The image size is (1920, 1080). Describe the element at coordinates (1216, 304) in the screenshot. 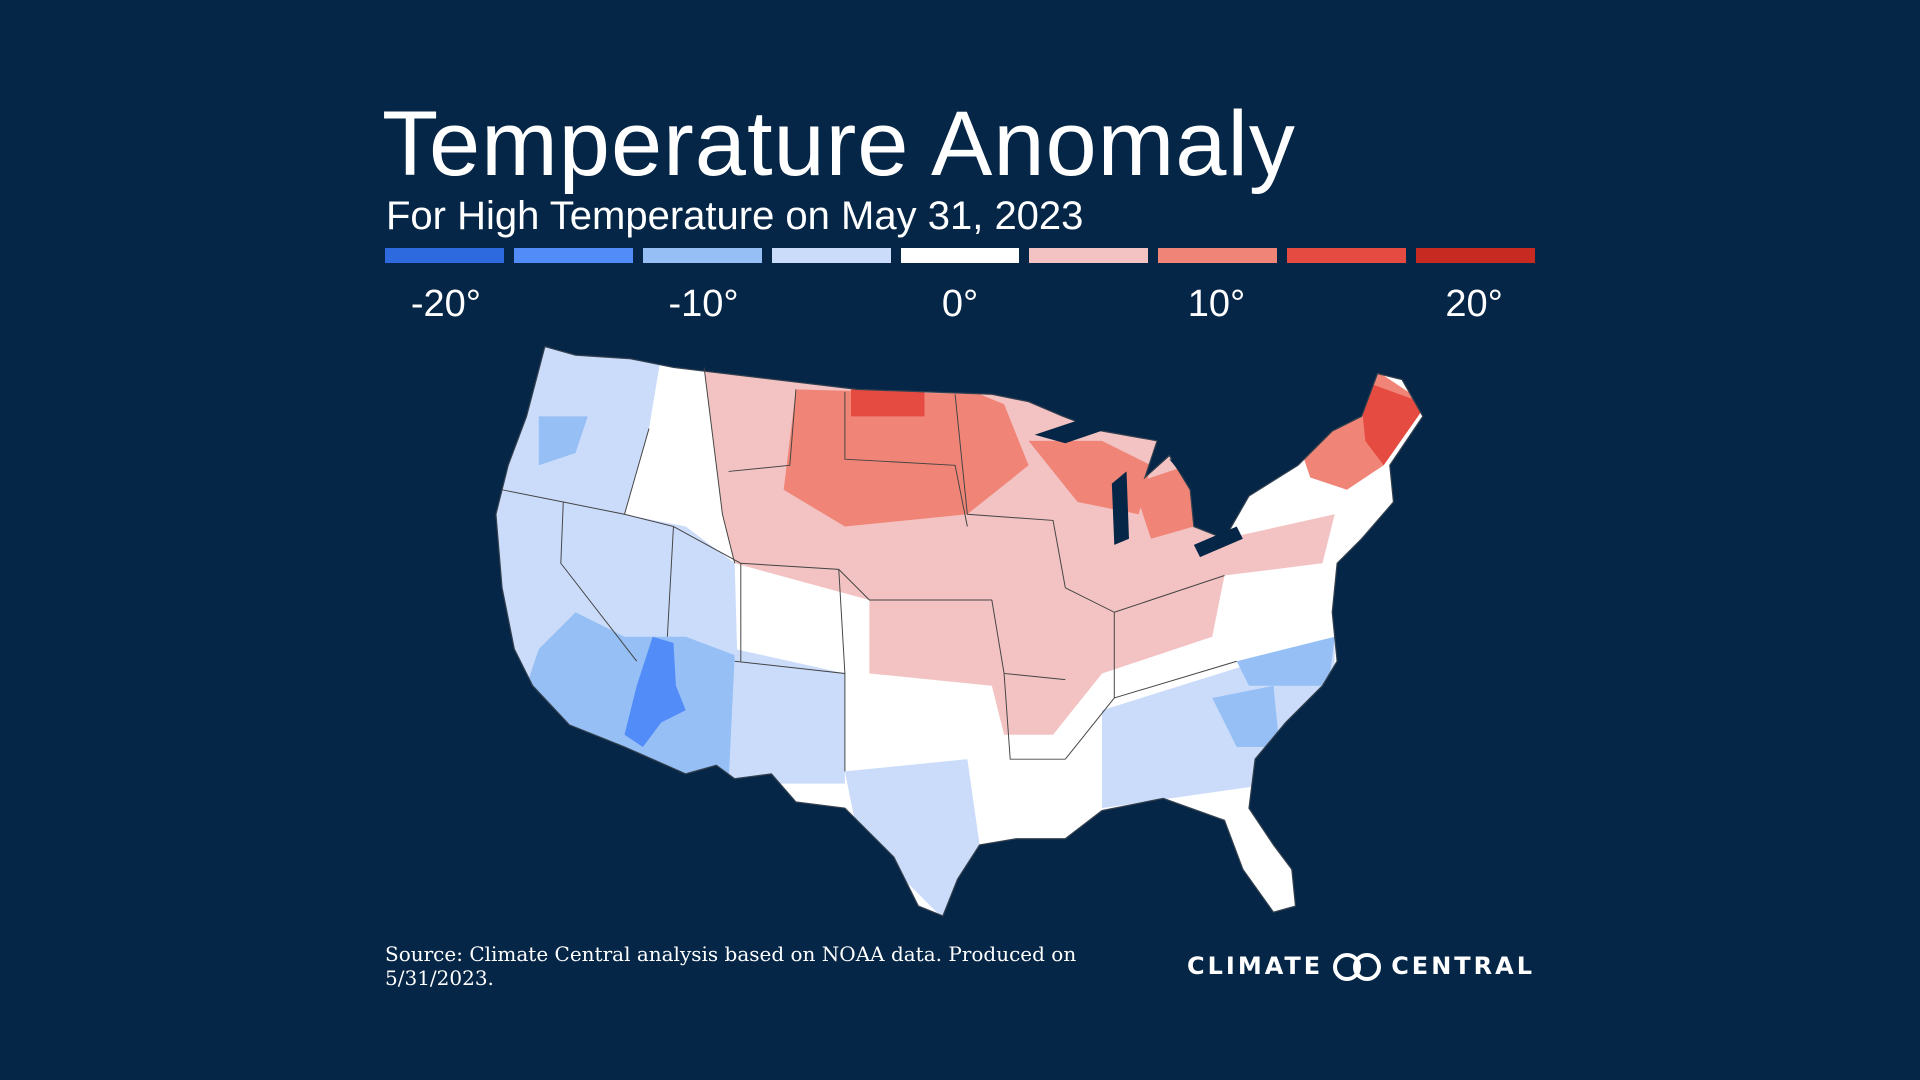

I see `legend-label: 10°` at that location.